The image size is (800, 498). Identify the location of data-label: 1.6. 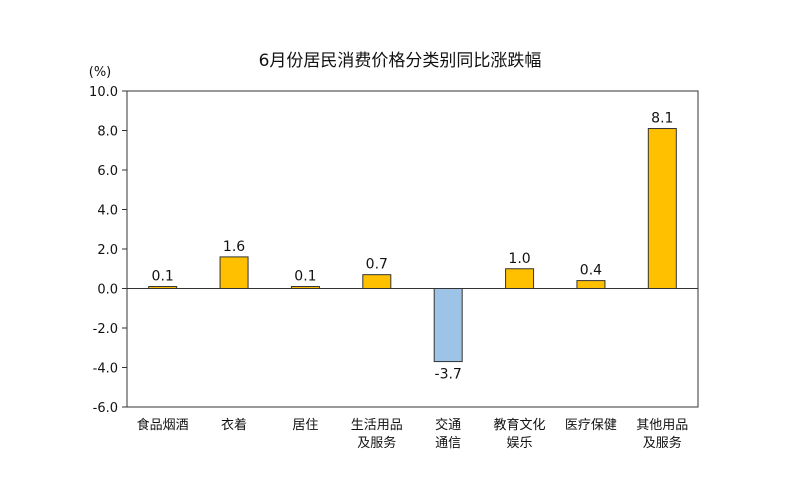
(234, 247).